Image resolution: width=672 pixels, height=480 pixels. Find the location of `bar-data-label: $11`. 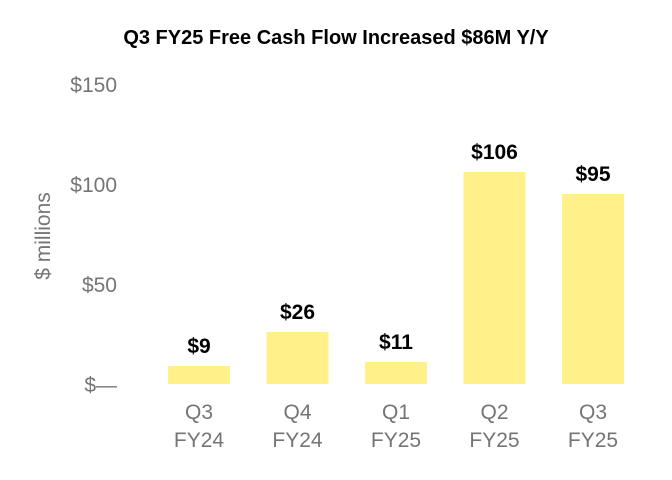

bar-data-label: $11 is located at coordinates (396, 342).